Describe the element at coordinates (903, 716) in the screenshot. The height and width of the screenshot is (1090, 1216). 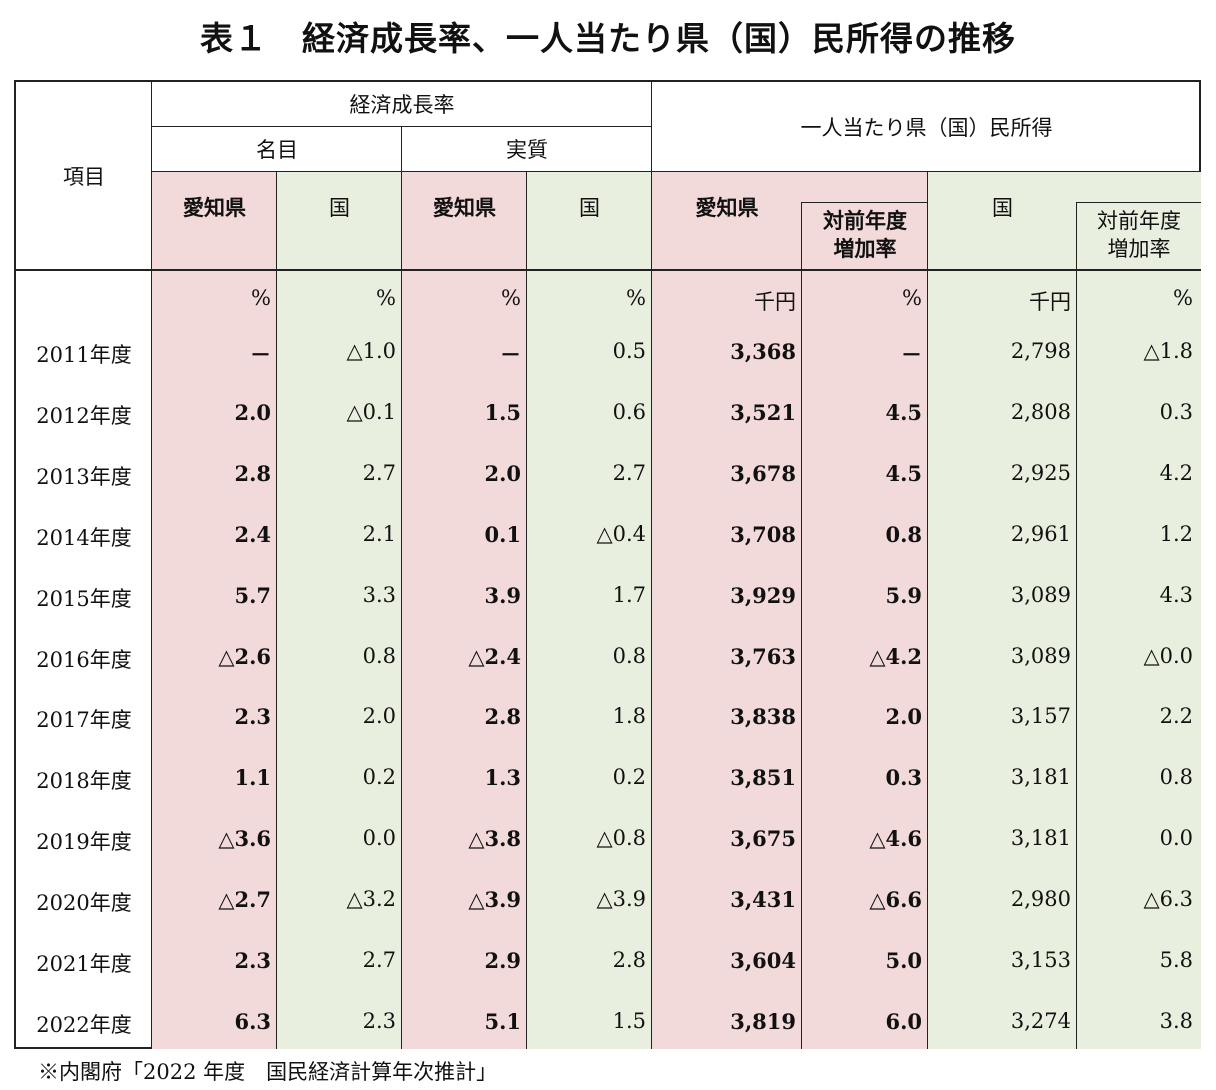
I see `cell-income-aichi-yoy: 2.0` at that location.